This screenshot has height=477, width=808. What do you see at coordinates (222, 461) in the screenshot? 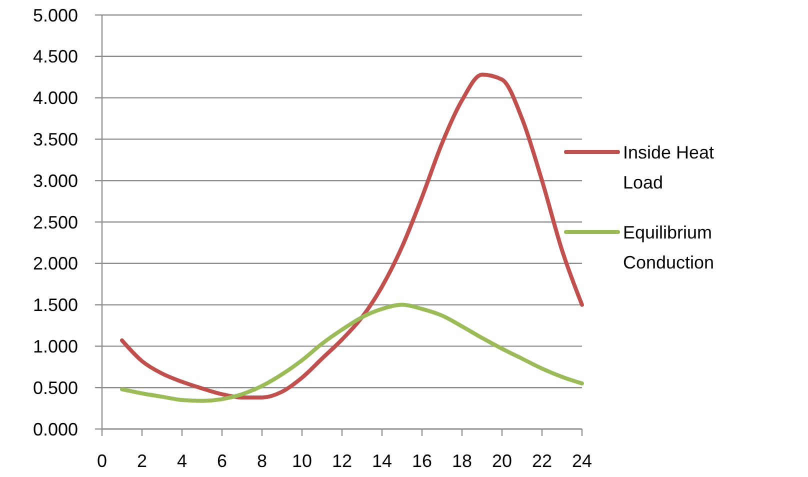
I see `x-tick-label: 6` at bounding box center [222, 461].